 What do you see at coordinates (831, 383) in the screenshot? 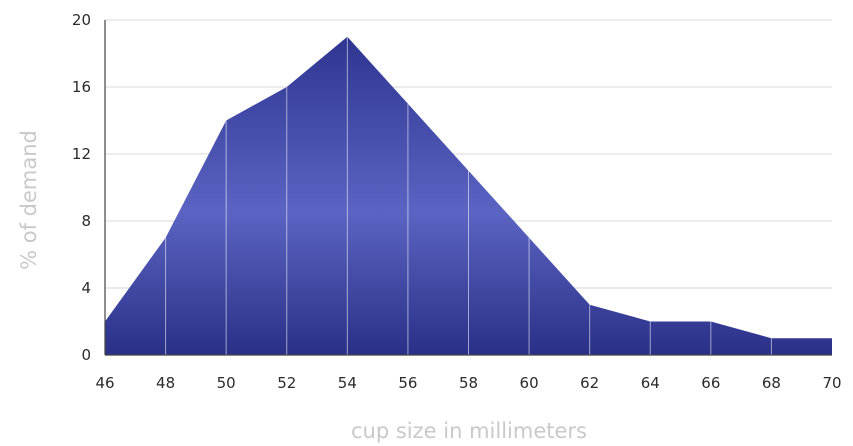
I see `x-tick-label: 70` at bounding box center [831, 383].